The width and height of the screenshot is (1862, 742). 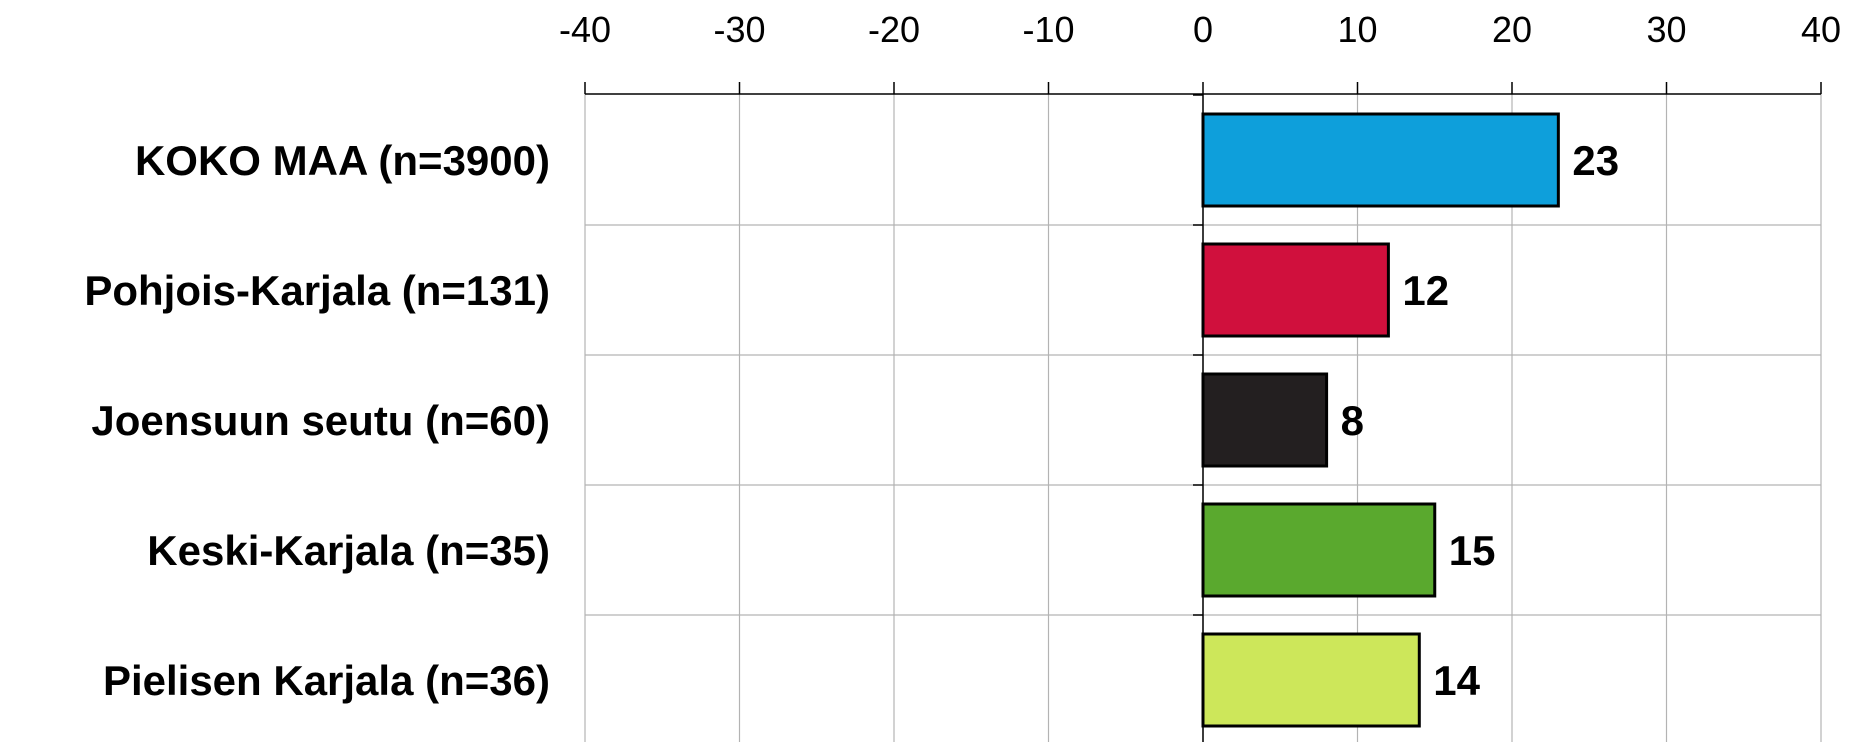 I want to click on x-tick-label: -30, so click(x=739, y=29).